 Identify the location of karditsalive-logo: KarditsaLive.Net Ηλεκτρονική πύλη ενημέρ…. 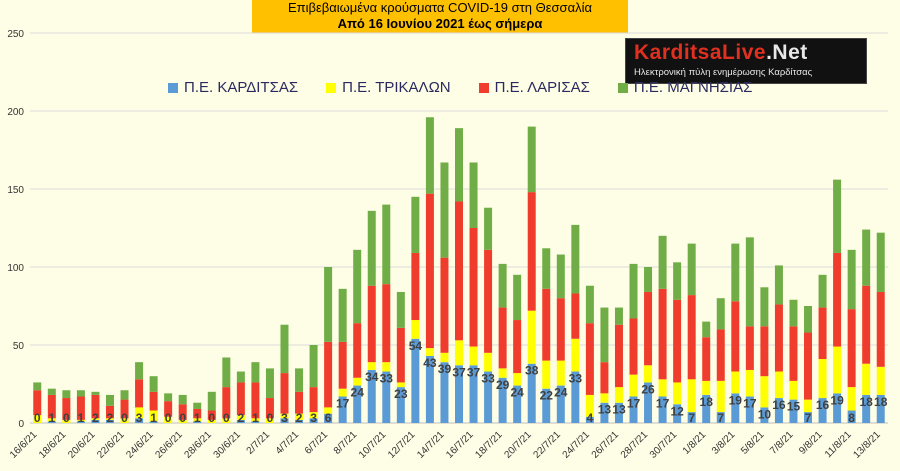
(746, 61).